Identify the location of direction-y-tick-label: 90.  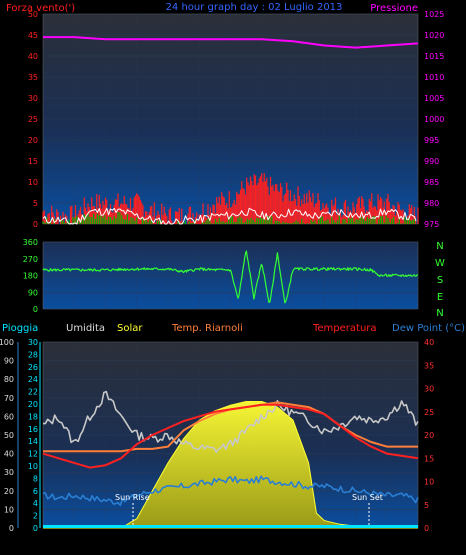
(33, 292).